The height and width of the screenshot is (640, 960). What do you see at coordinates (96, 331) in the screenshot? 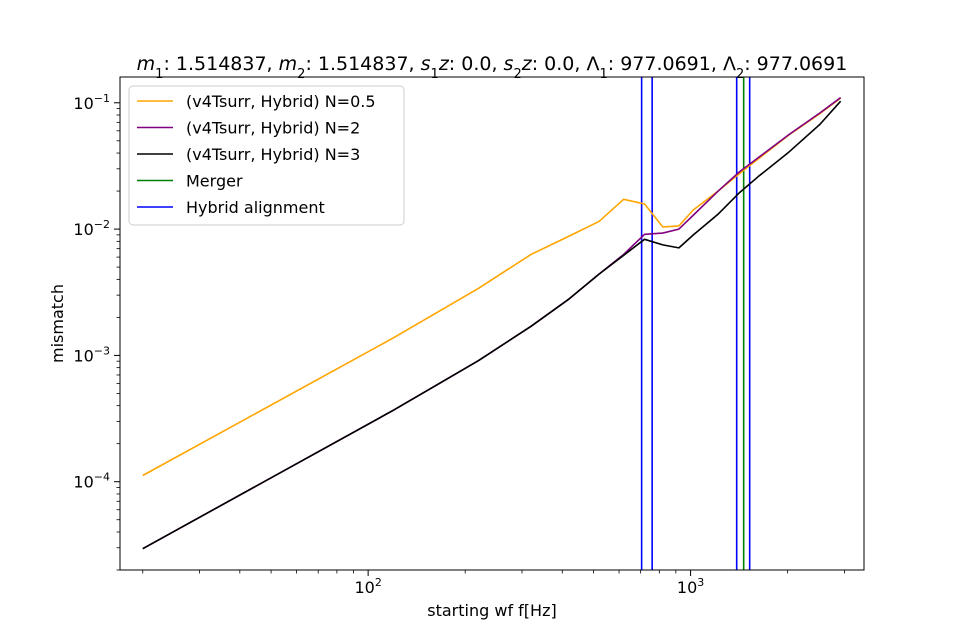
I see `y-axis-ticks: 10⁻⁴ 10⁻³ 10⁻² 10⁻¹` at bounding box center [96, 331].